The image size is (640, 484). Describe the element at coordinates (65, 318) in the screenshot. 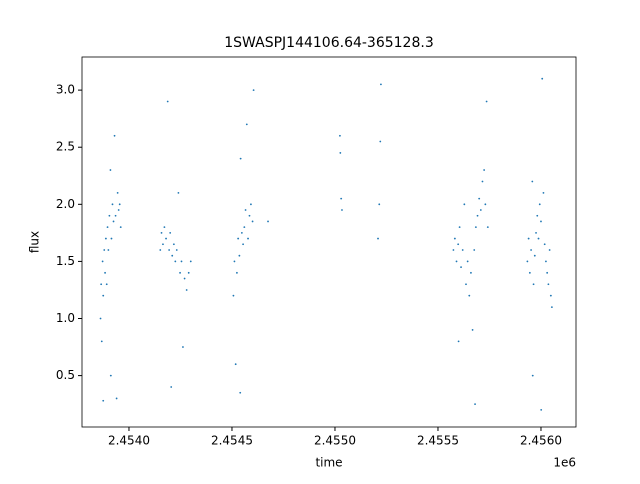

I see `y-tick-label: 1.0` at that location.